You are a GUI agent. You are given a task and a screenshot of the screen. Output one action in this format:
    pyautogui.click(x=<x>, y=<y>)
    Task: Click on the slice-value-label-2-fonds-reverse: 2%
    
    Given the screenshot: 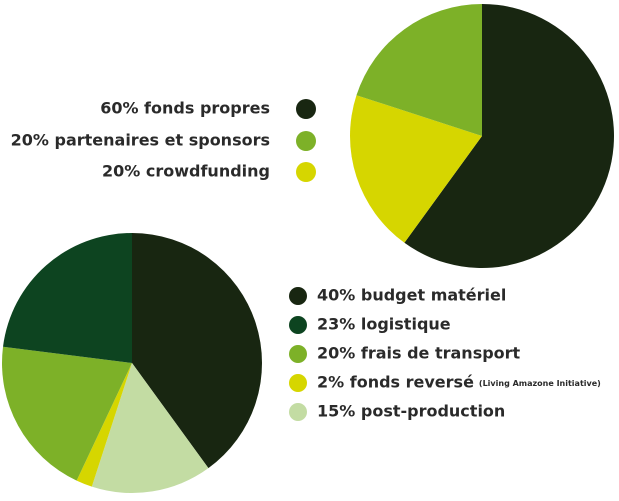 What is the action you would take?
    pyautogui.click(x=33, y=474)
    